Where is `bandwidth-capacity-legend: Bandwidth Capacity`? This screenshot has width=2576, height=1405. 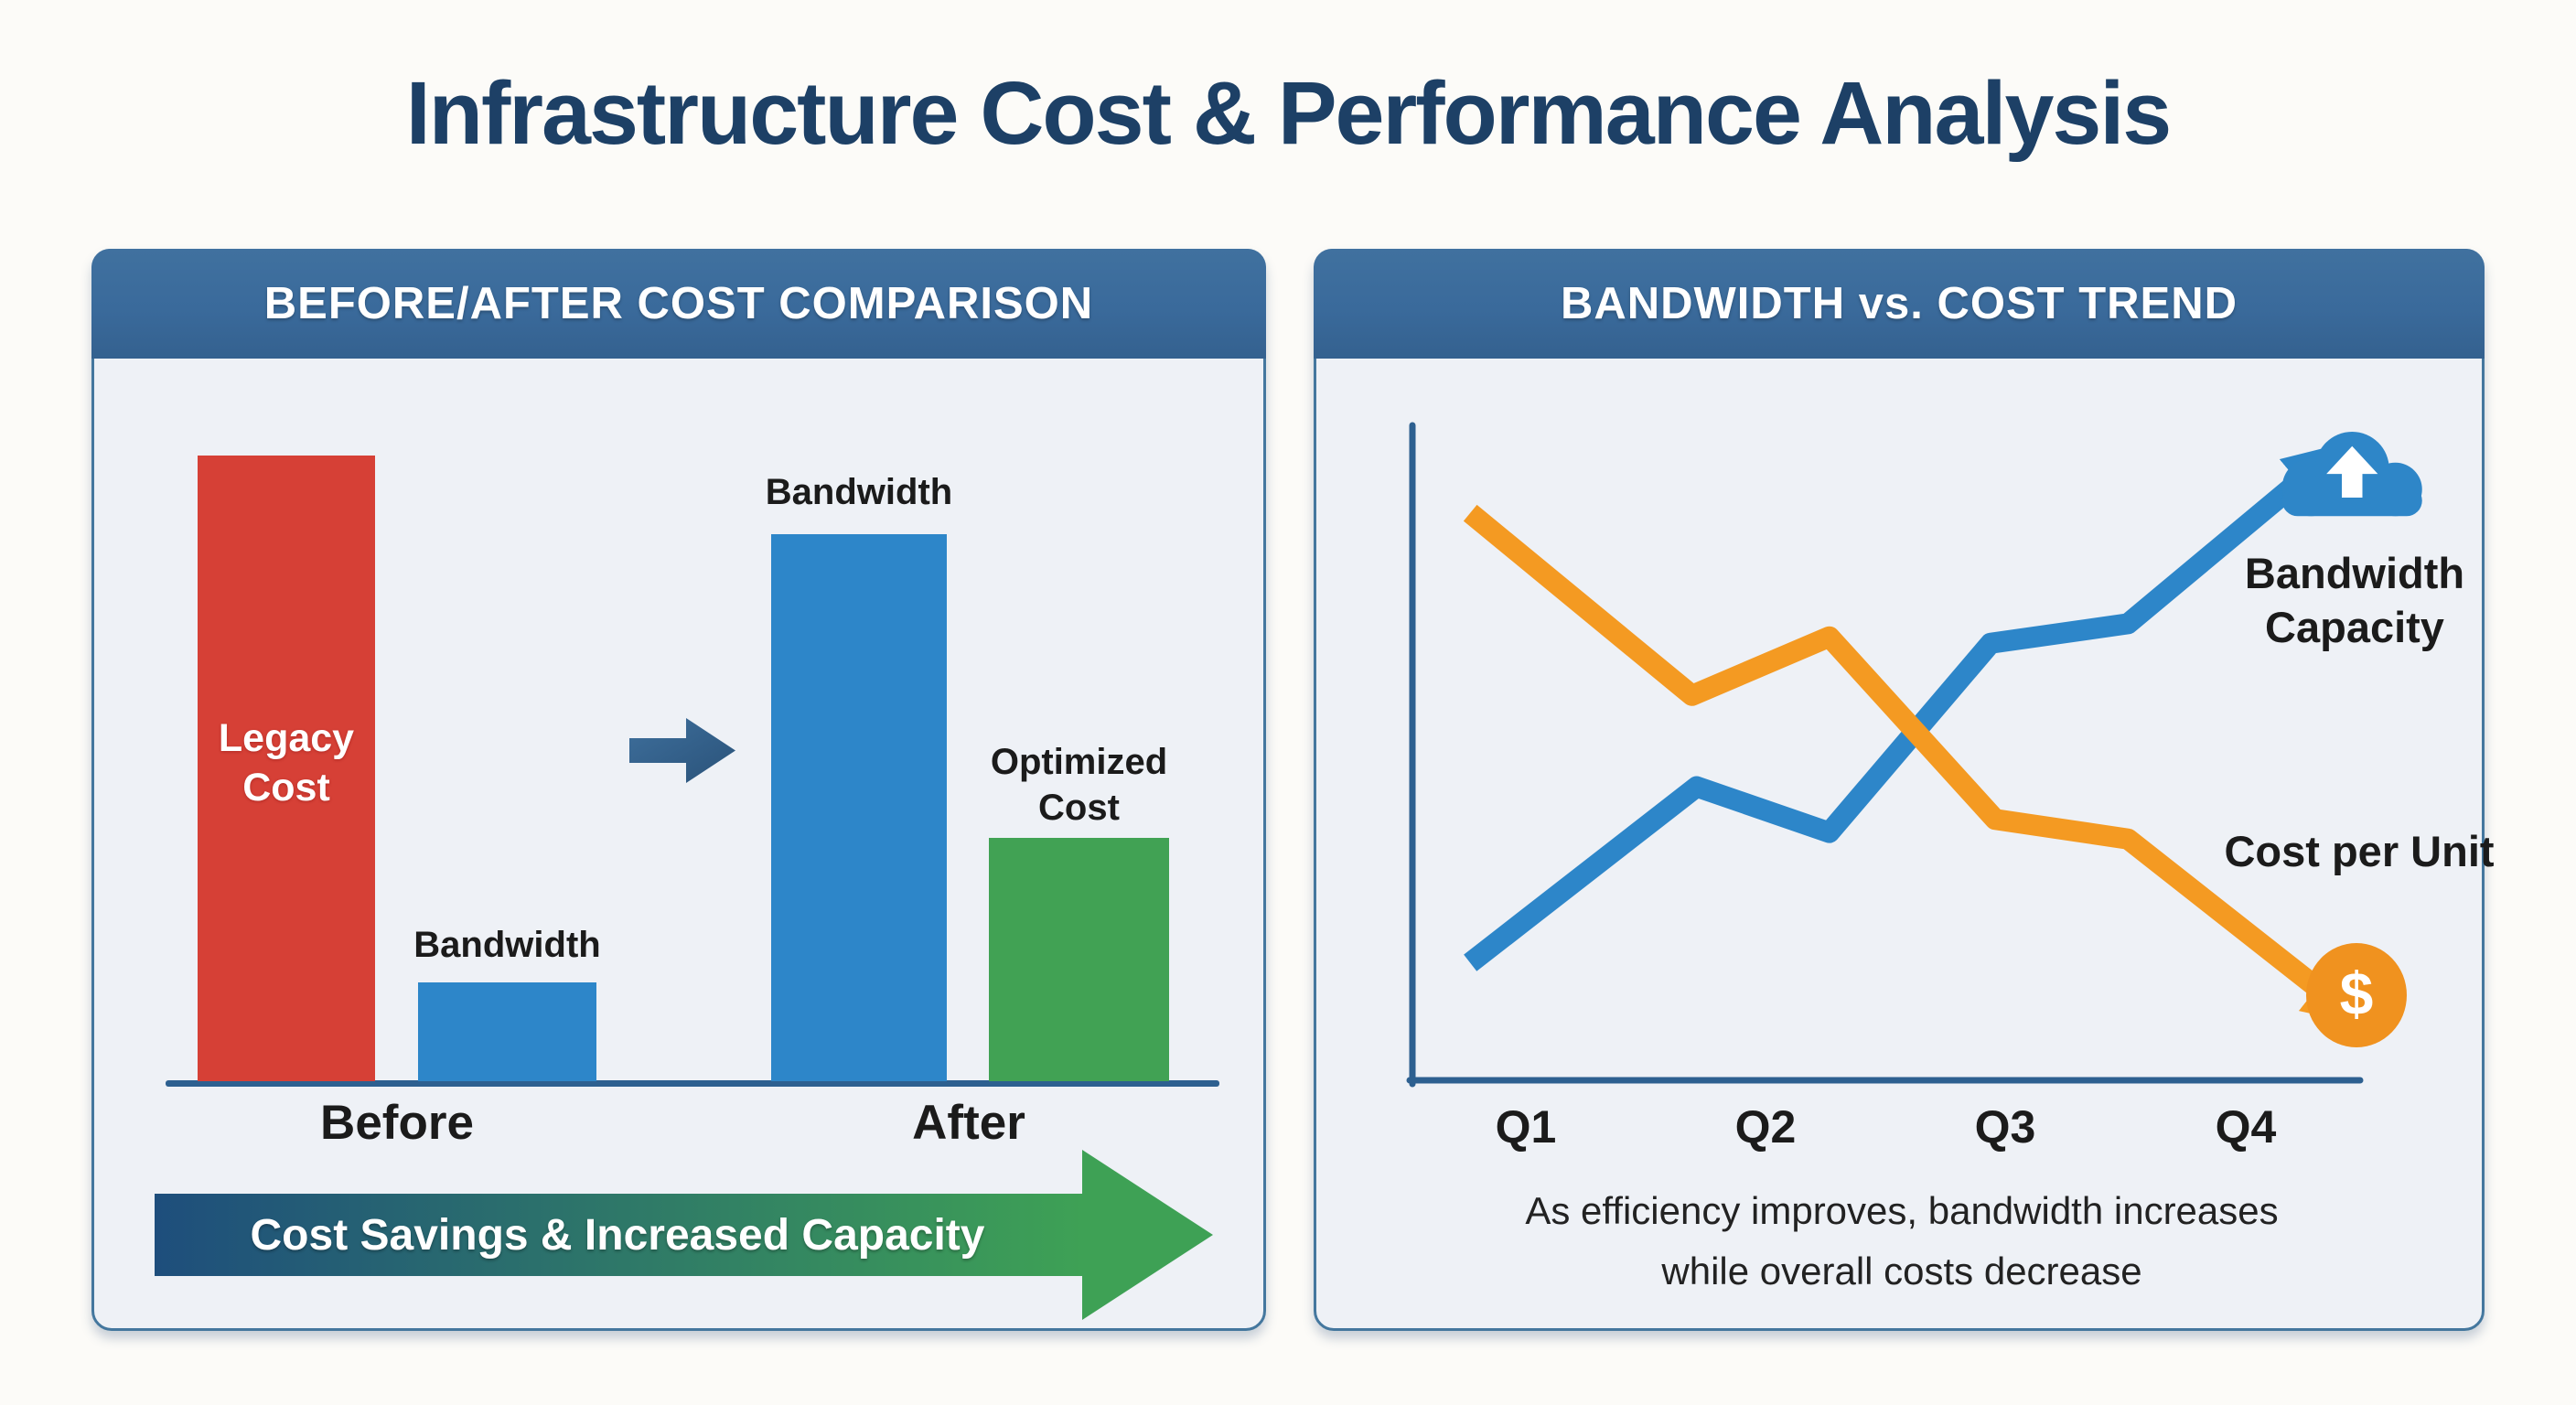 bandwidth-capacity-legend: Bandwidth Capacity is located at coordinates (2354, 600).